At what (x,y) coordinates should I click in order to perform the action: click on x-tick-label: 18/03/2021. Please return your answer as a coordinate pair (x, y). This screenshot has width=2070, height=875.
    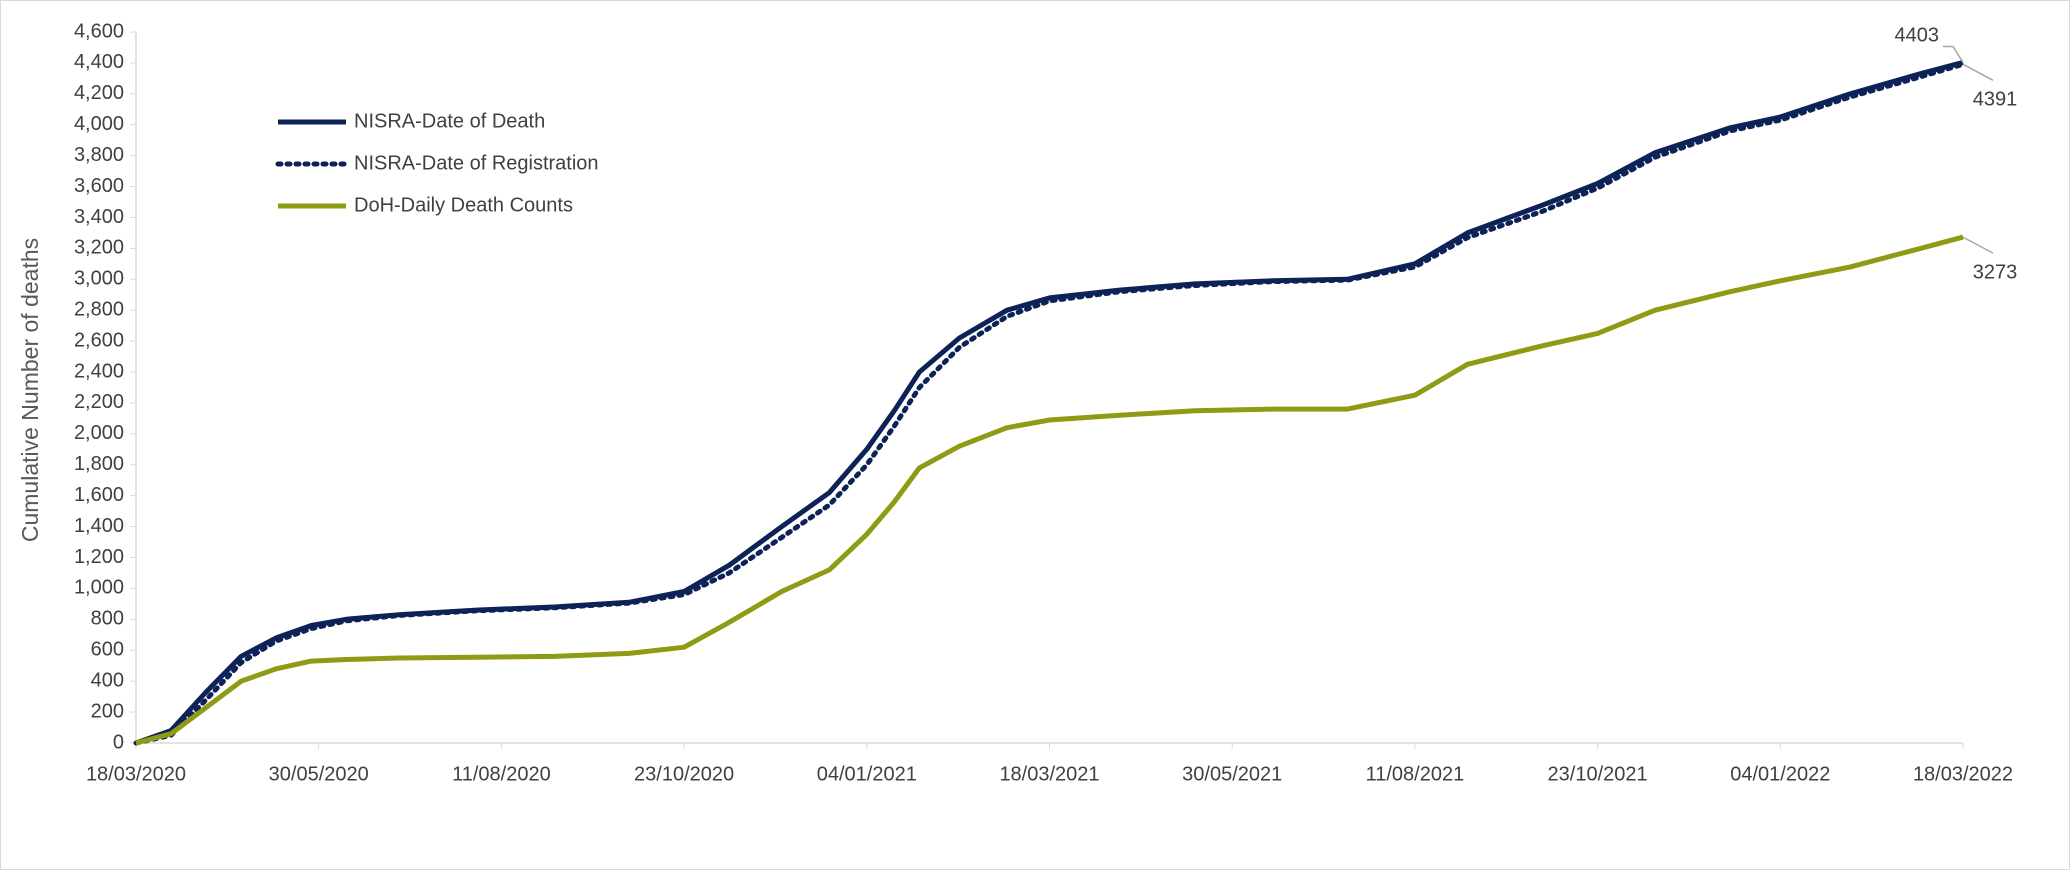
    Looking at the image, I should click on (1049, 774).